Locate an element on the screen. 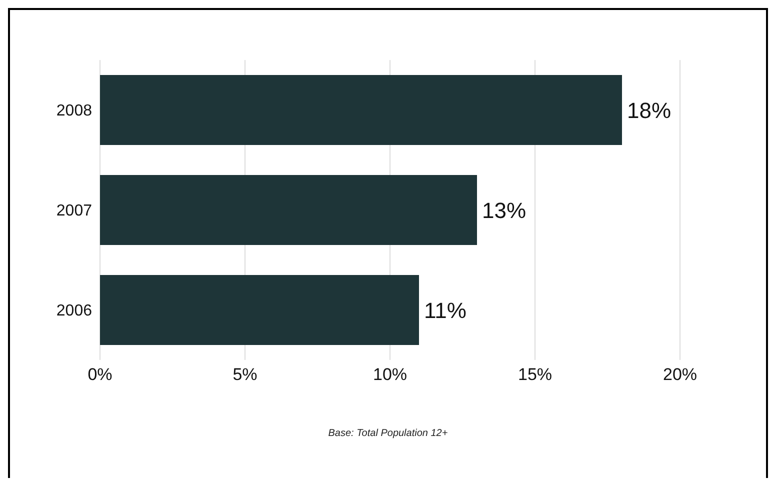  x-tick-label: 5% is located at coordinates (245, 374).